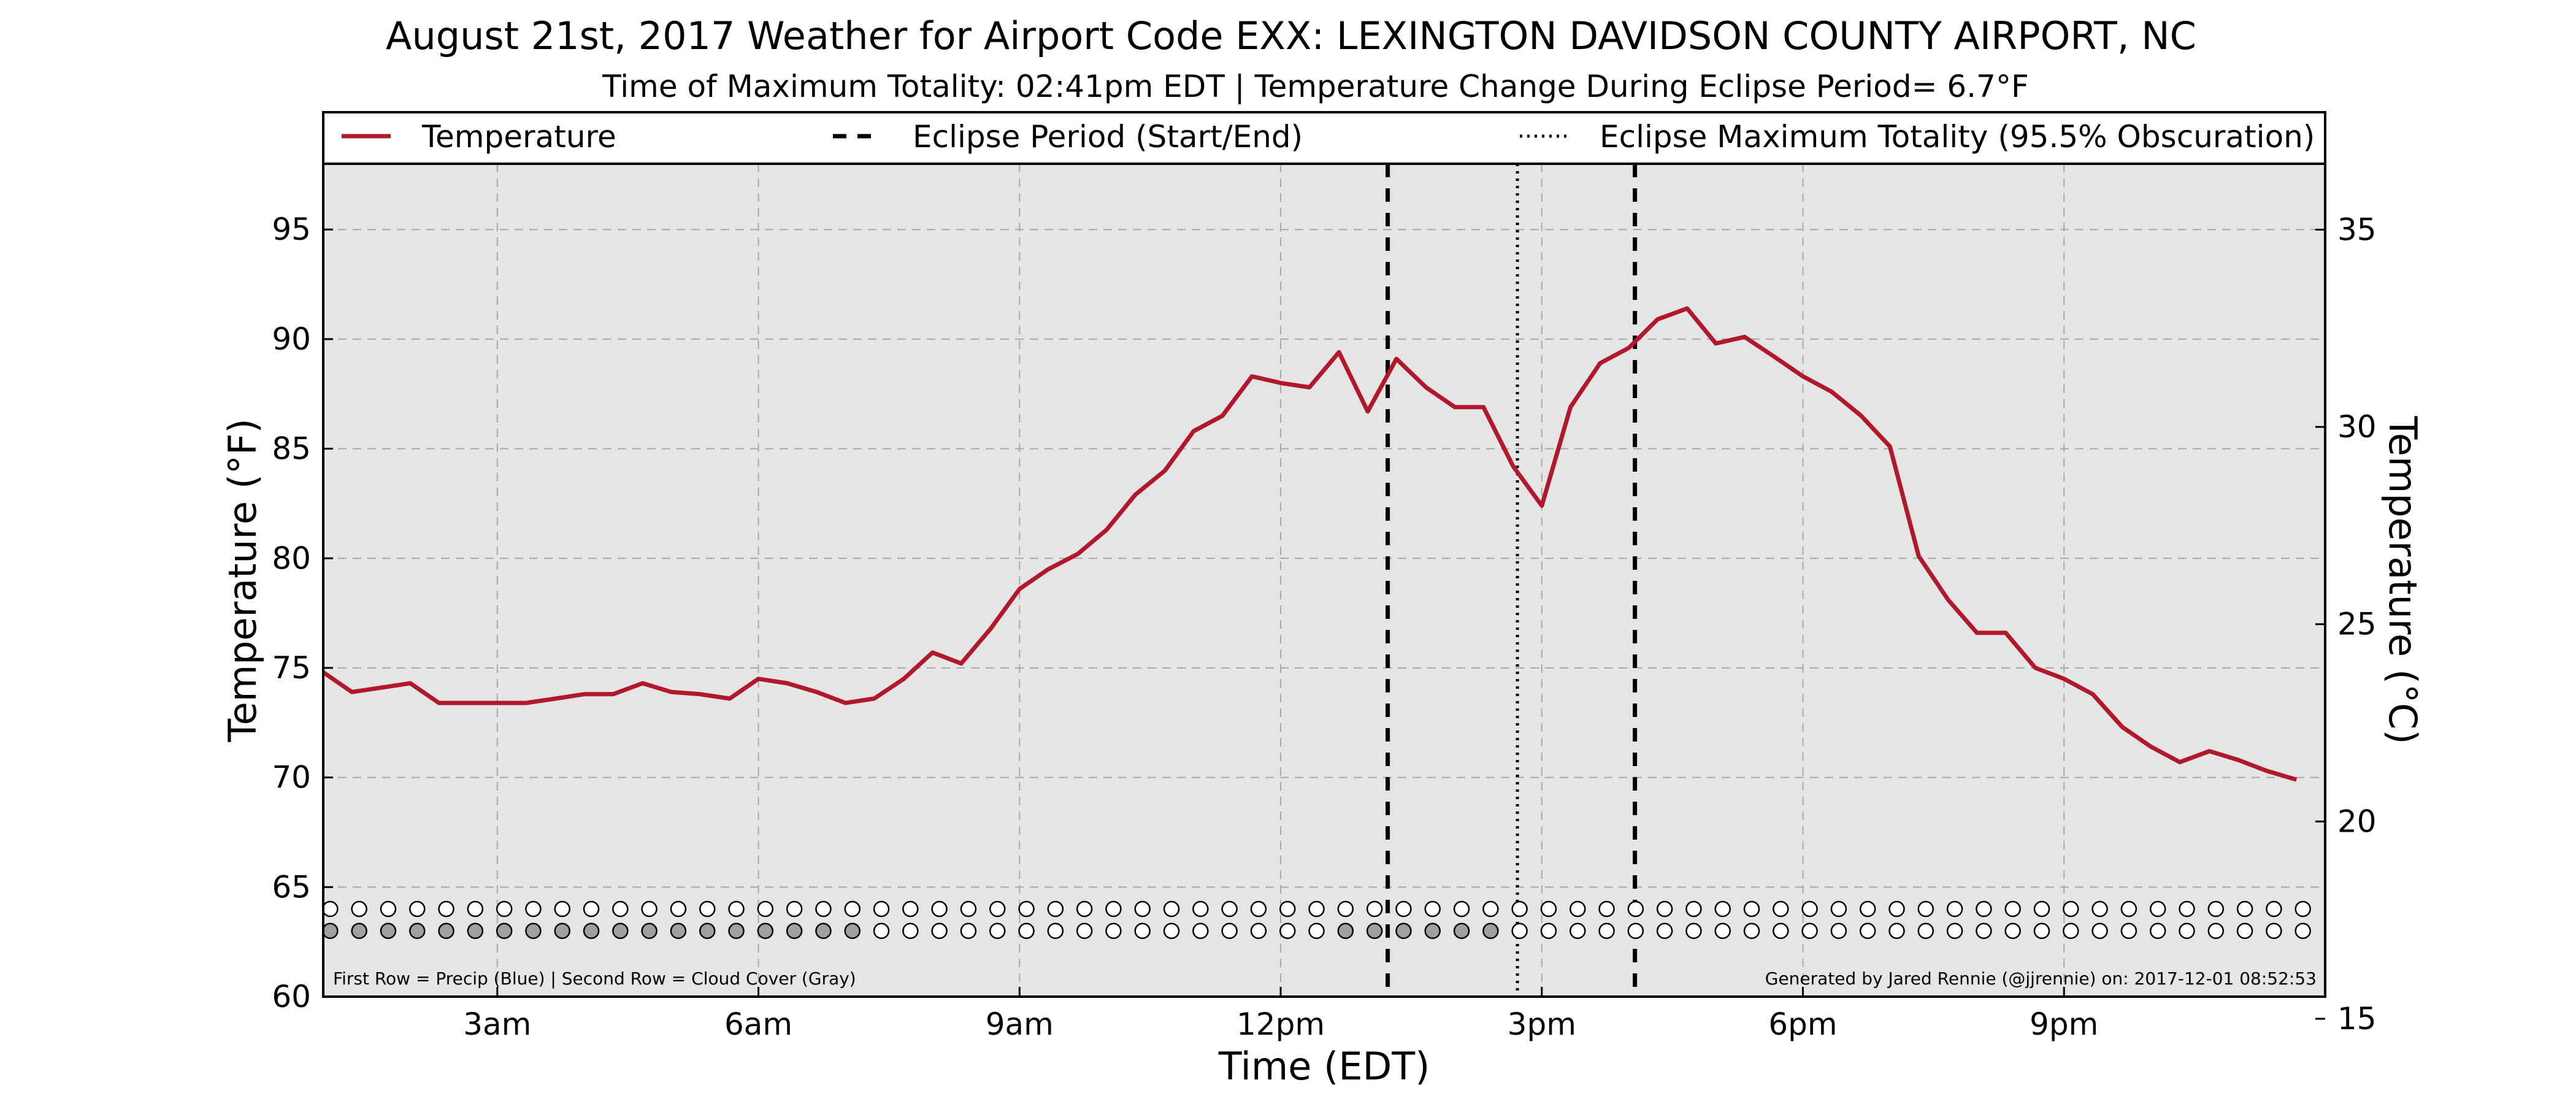 The height and width of the screenshot is (1104, 2576). Describe the element at coordinates (2357, 821) in the screenshot. I see `y-right-tick-label: 20` at that location.